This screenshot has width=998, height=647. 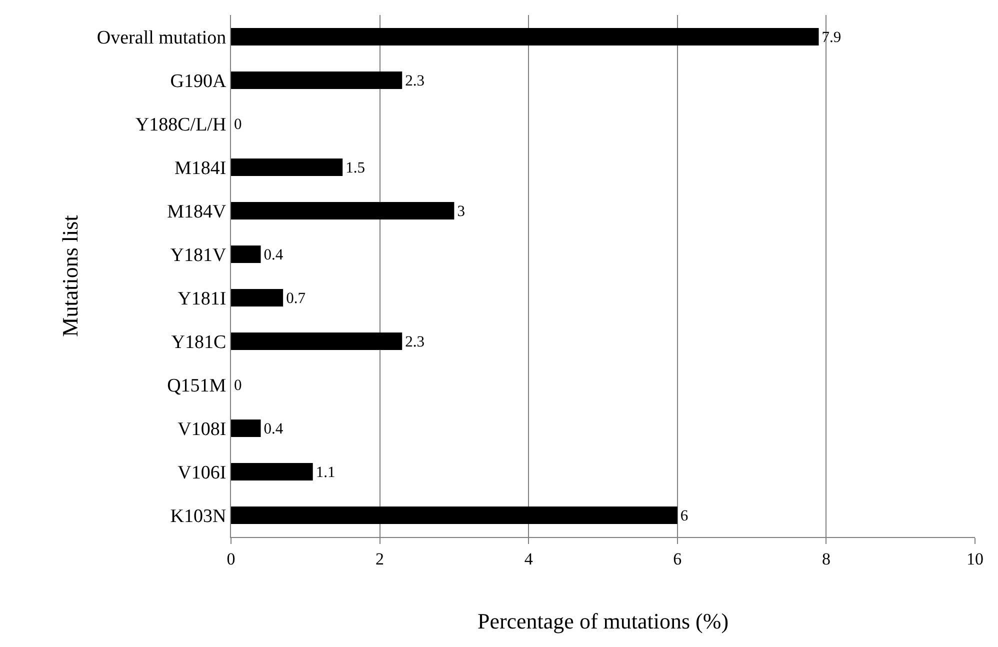 What do you see at coordinates (603, 621) in the screenshot?
I see `x-axis-title: Percentage of mutations (%)` at bounding box center [603, 621].